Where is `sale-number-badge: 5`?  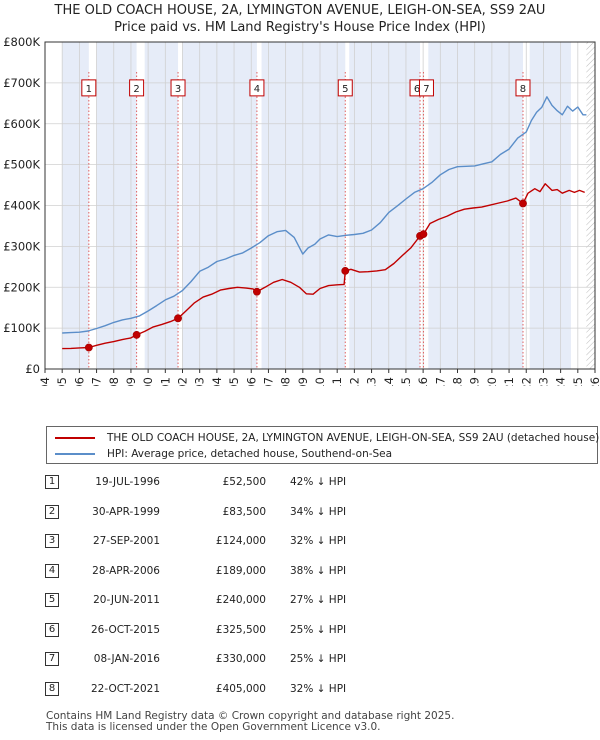 sale-number-badge: 5 is located at coordinates (52, 600).